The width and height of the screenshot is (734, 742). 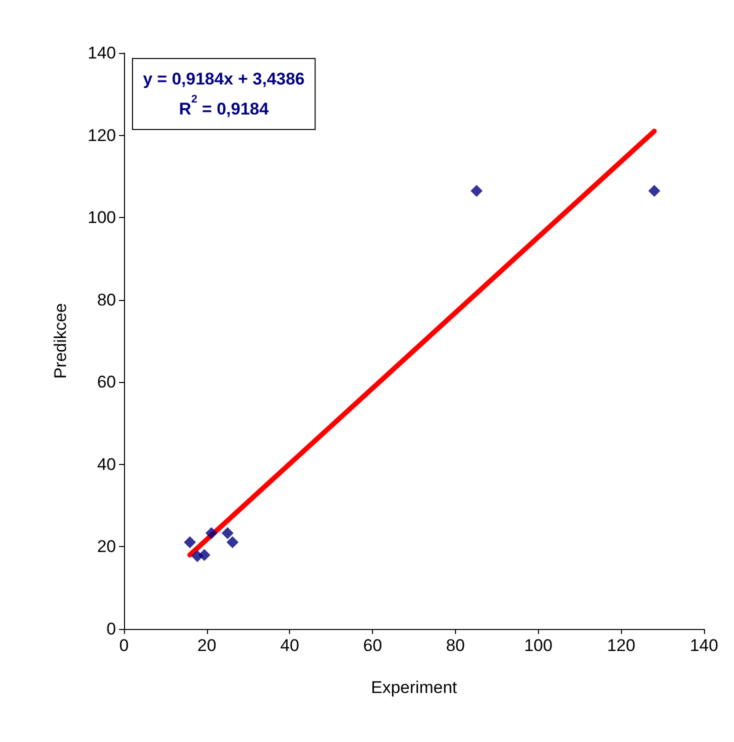 What do you see at coordinates (106, 464) in the screenshot?
I see `y-tick-label: 40` at bounding box center [106, 464].